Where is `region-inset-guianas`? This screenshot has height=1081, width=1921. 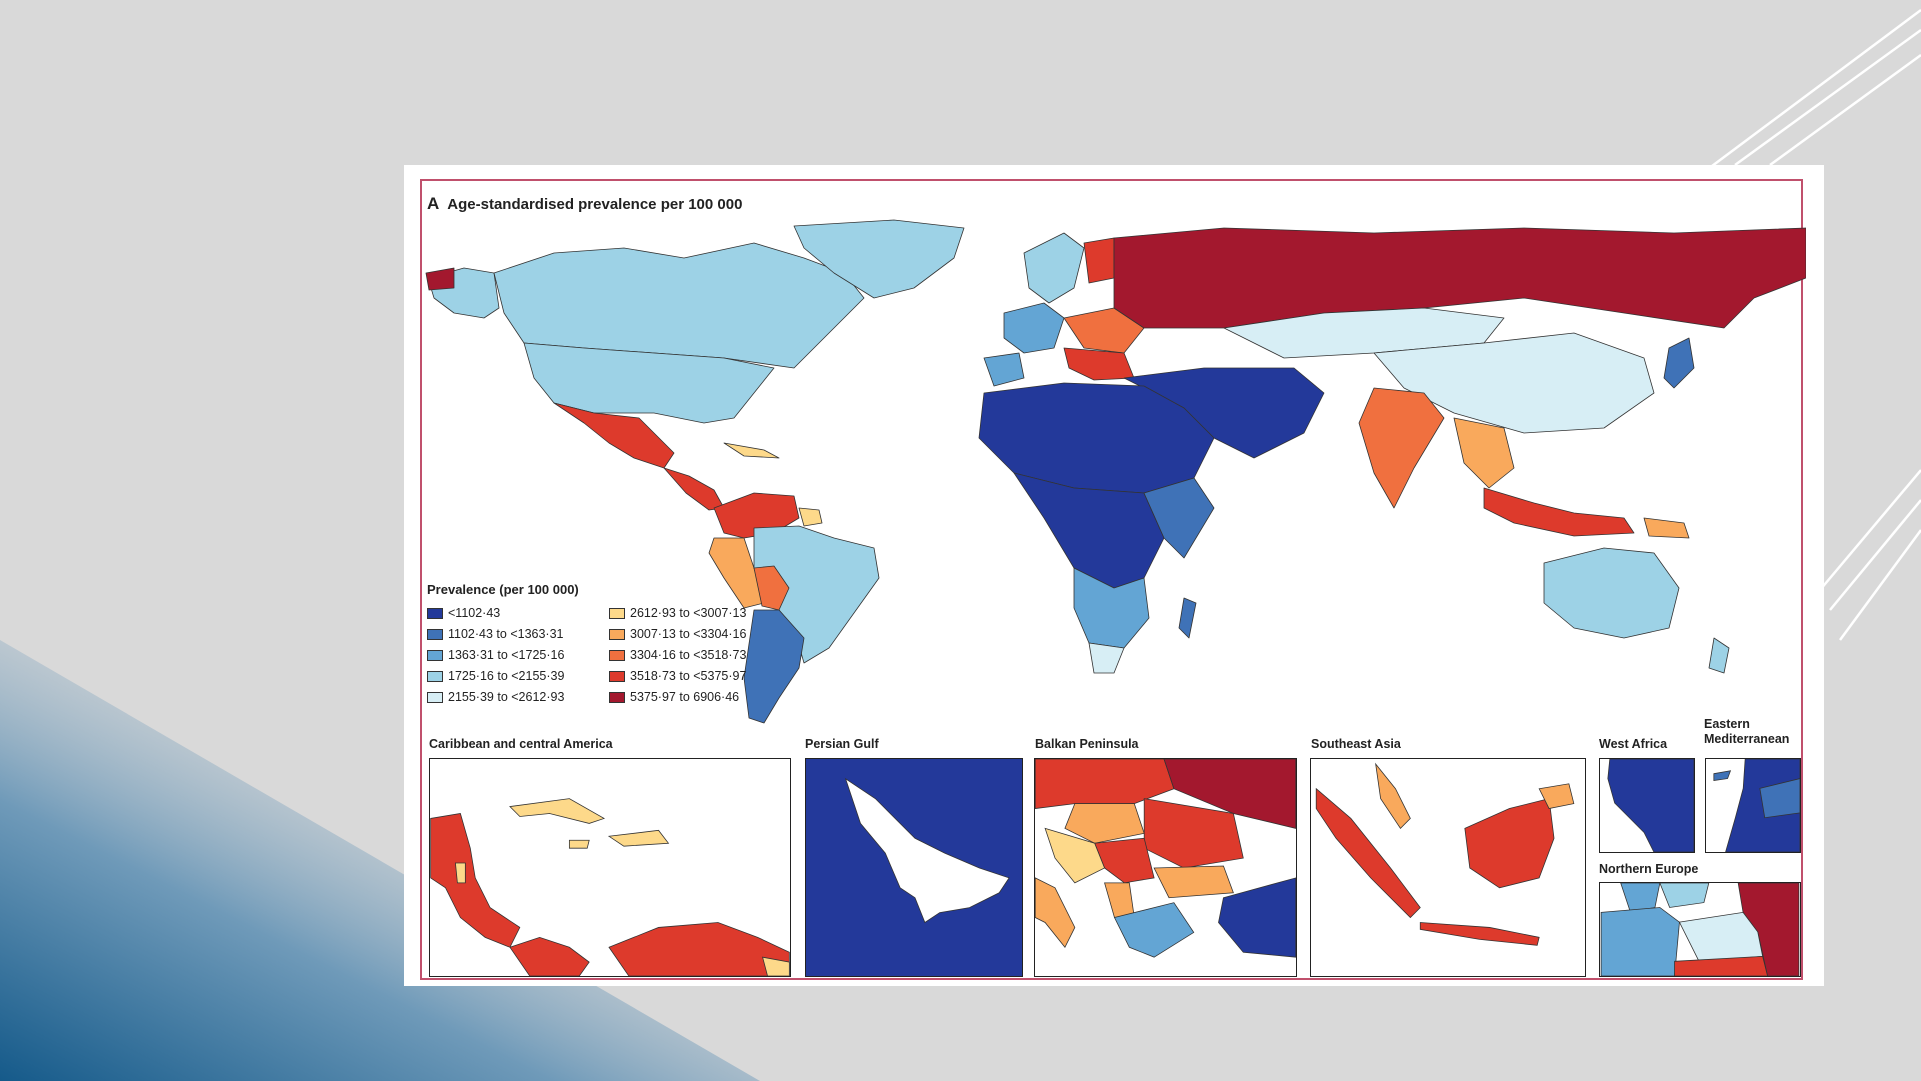
region-inset-guianas is located at coordinates (776, 966).